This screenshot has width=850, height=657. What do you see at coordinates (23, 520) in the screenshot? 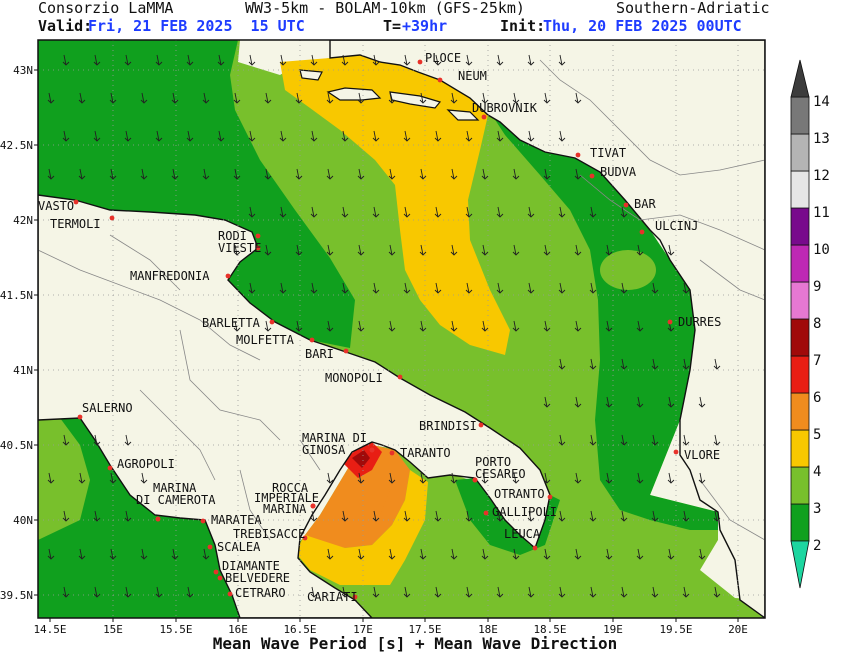
I see `lat-tick-label: 40N` at bounding box center [23, 520].